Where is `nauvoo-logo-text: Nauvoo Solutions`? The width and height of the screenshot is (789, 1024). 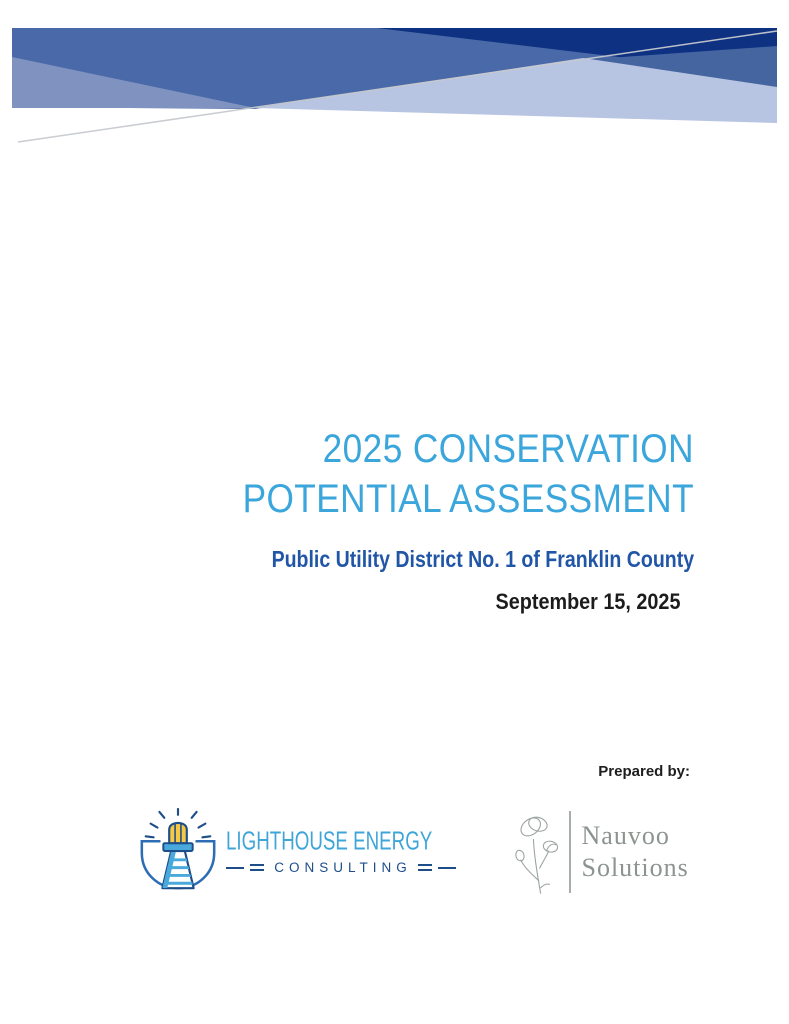
nauvoo-logo-text: Nauvoo Solutions is located at coordinates (635, 852).